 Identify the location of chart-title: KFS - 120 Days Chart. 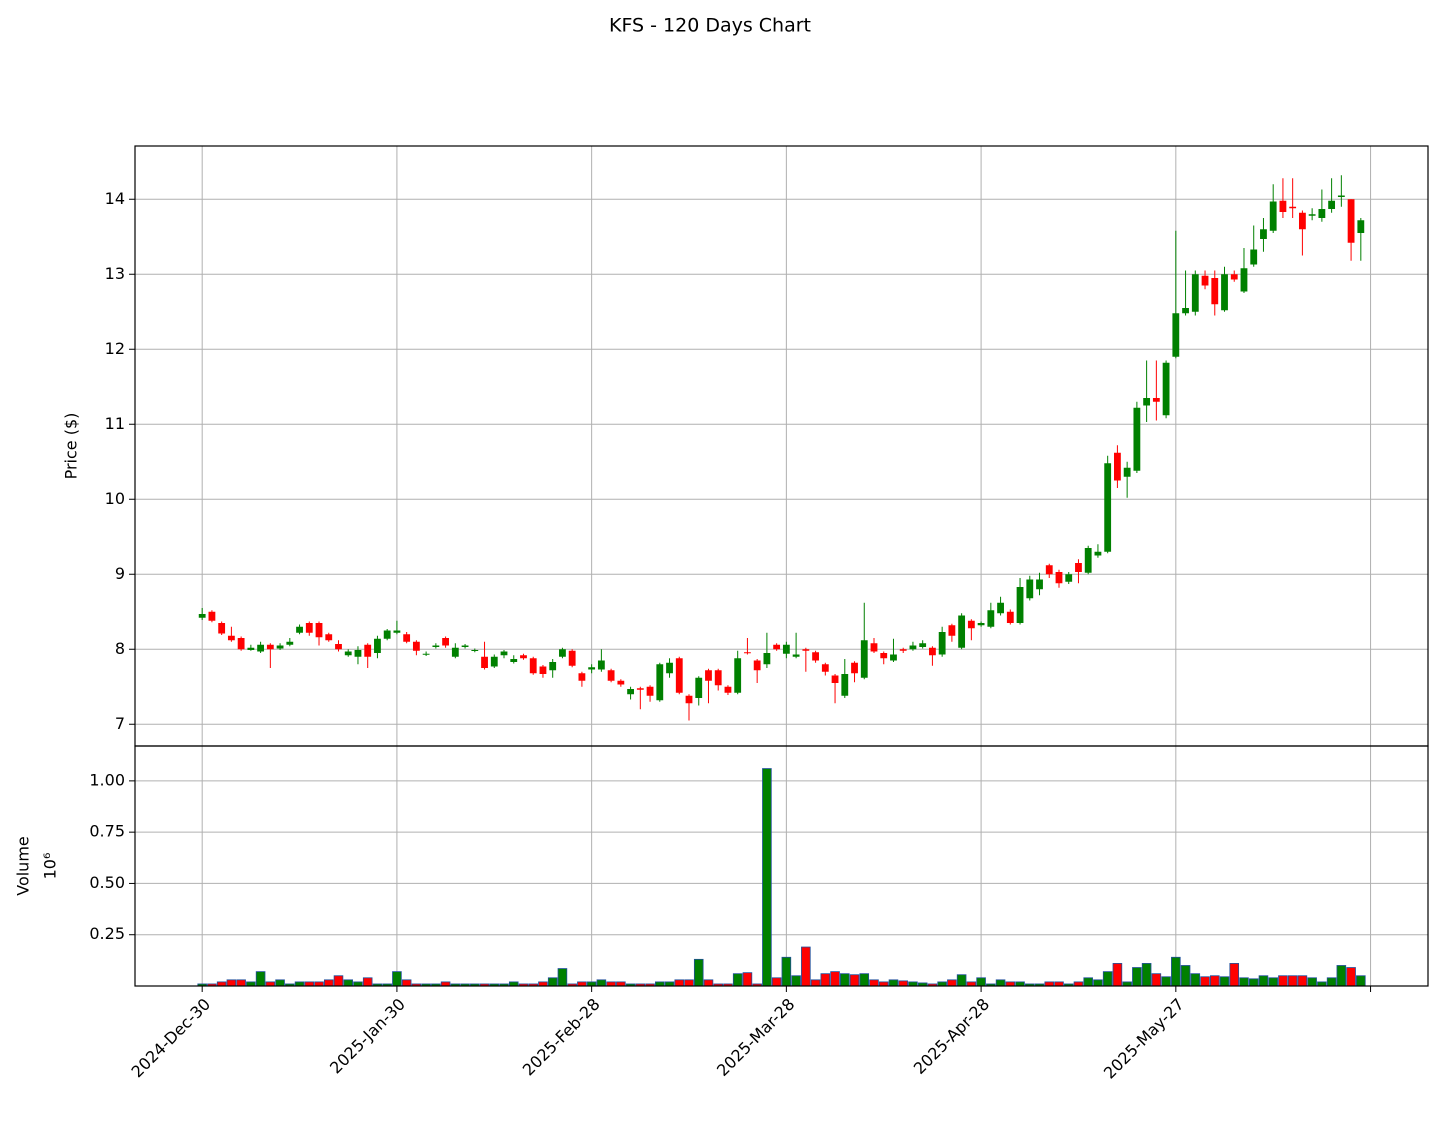
(710, 26).